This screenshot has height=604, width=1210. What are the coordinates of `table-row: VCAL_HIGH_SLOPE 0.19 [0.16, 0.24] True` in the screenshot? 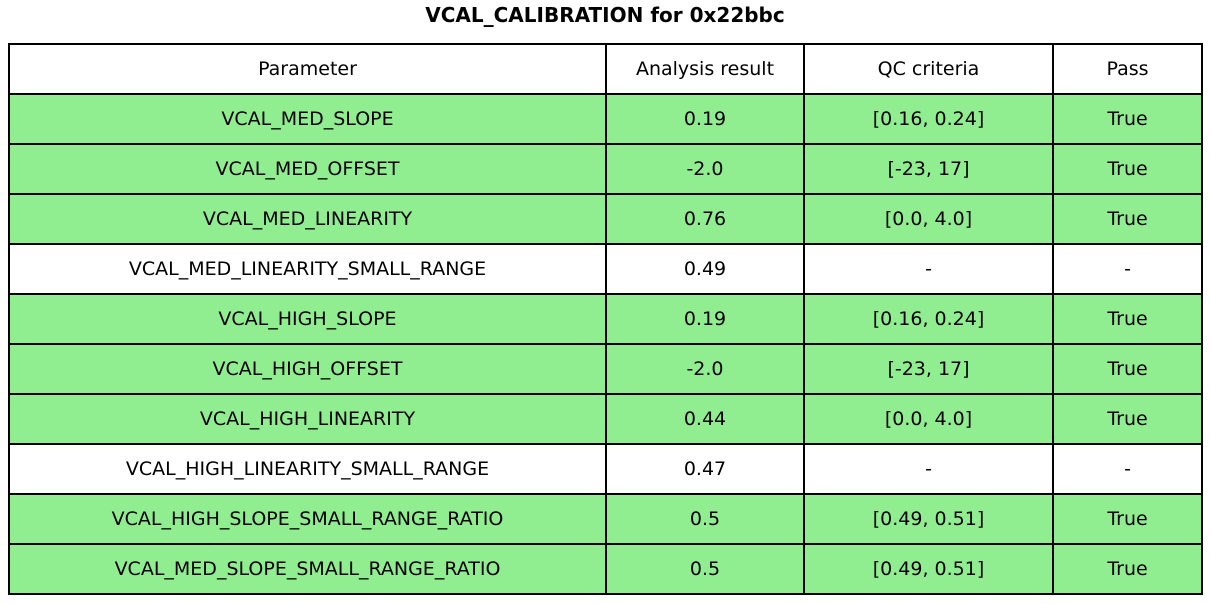 It's located at (605, 319).